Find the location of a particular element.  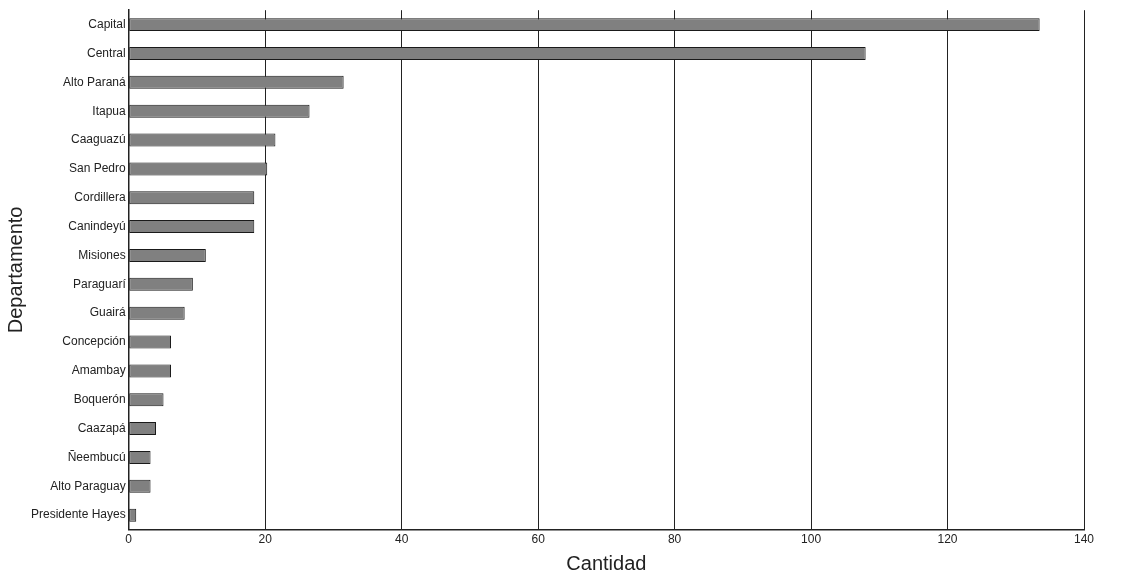

y-tick-label: Cordillera is located at coordinates (100, 197).